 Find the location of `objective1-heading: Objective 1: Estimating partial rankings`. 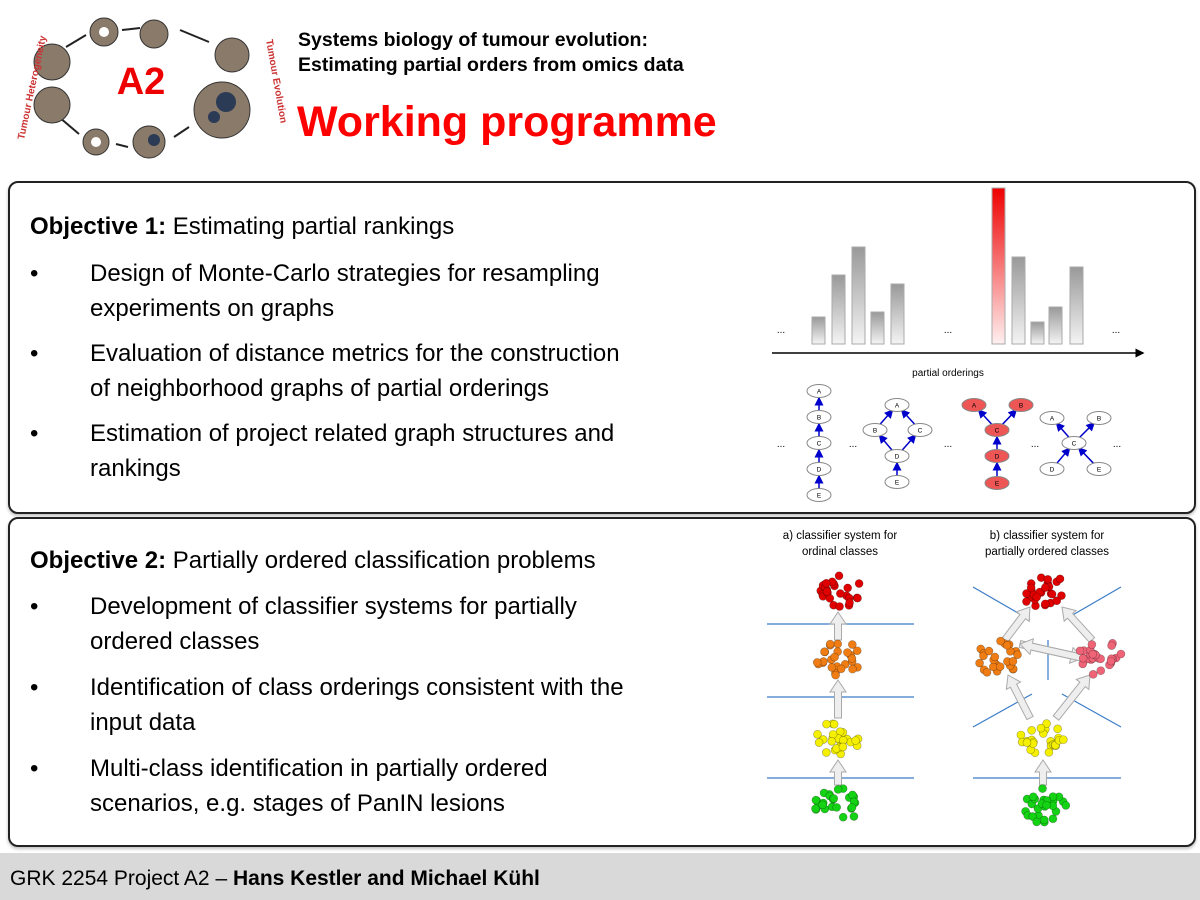

objective1-heading: Objective 1: Estimating partial rankings is located at coordinates (242, 227).